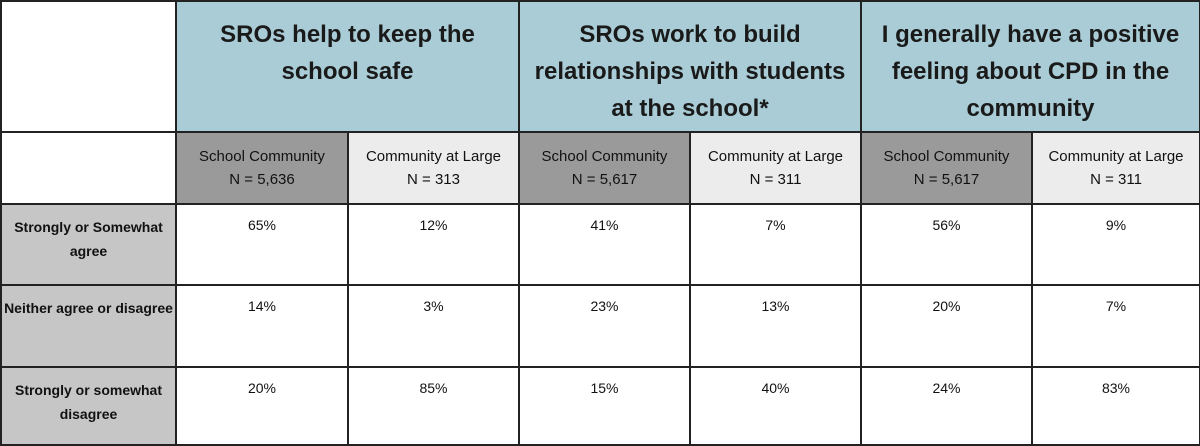  What do you see at coordinates (262, 244) in the screenshot?
I see `table-cell: 65%` at bounding box center [262, 244].